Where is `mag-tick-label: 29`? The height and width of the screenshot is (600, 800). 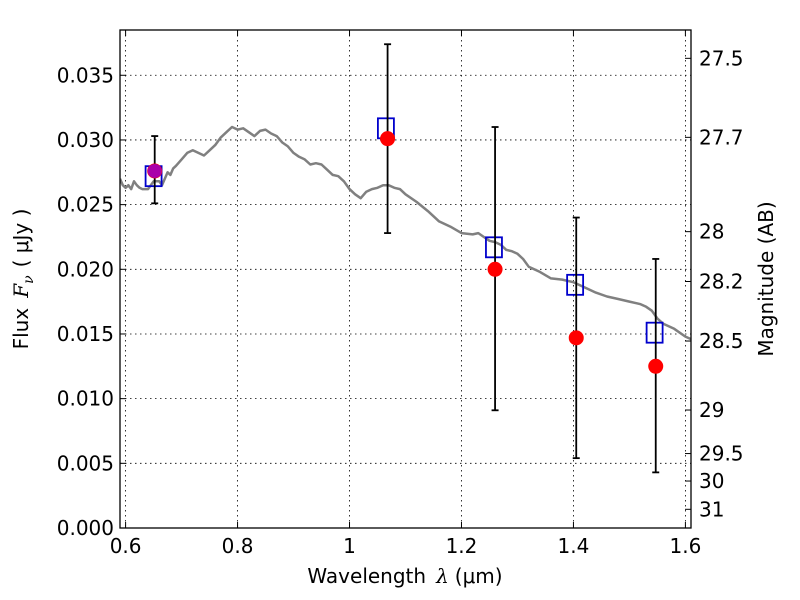
mag-tick-label: 29 is located at coordinates (711, 410).